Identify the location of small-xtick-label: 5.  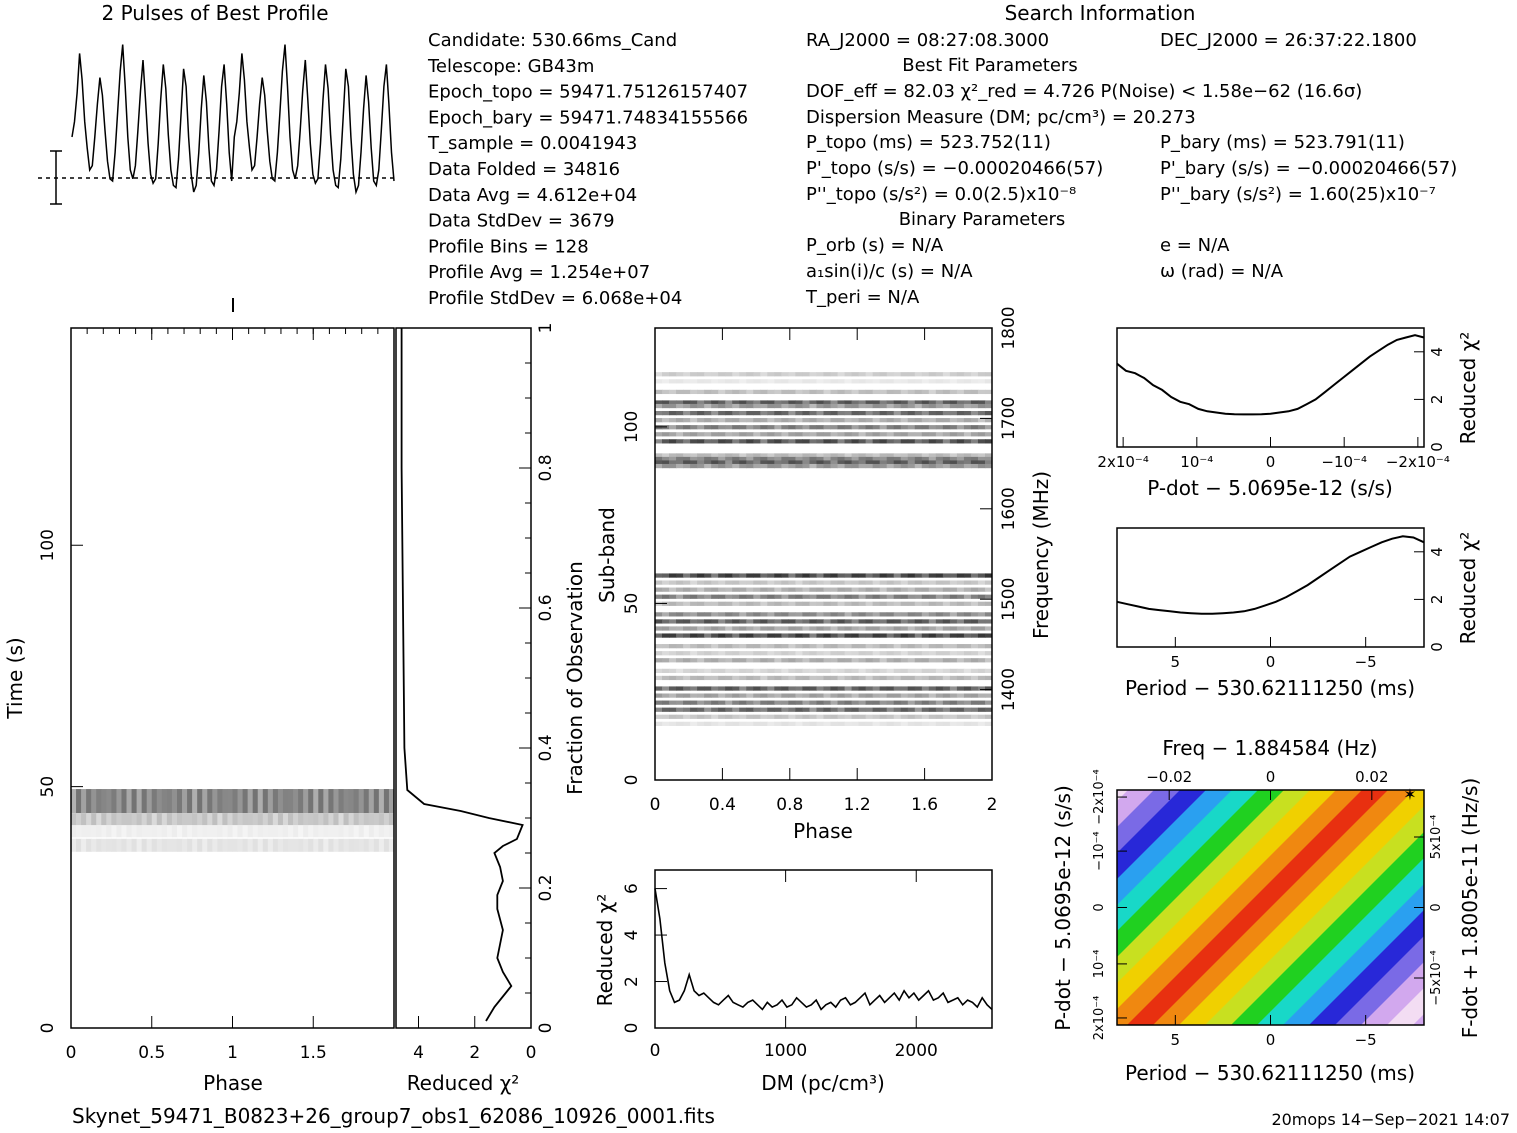
(1176, 662).